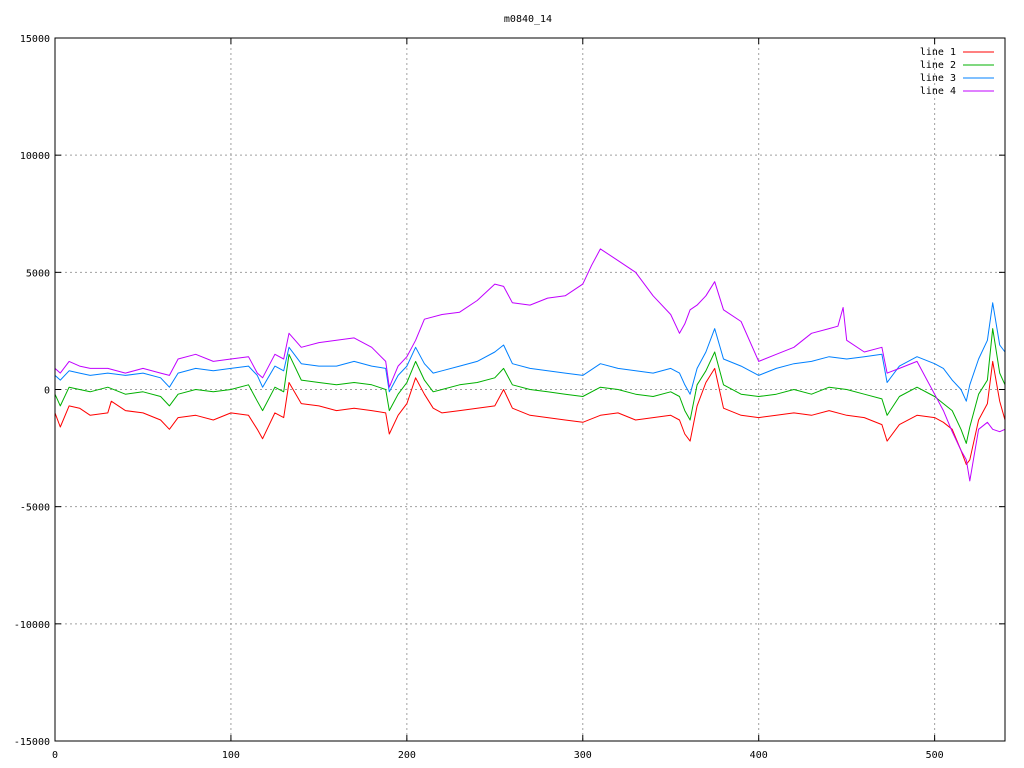  I want to click on legend: line 1 line 2 line 3 line 4, so click(957, 72).